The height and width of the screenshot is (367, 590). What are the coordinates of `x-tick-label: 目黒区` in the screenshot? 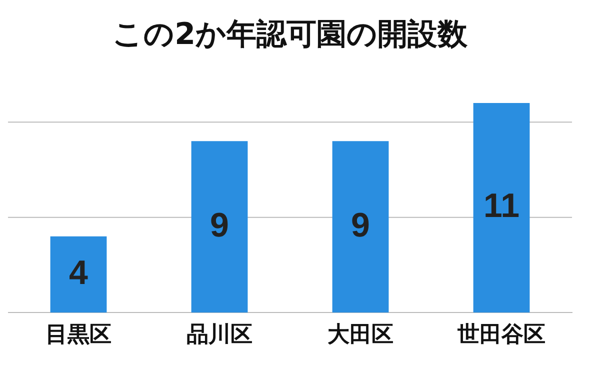 It's located at (79, 335).